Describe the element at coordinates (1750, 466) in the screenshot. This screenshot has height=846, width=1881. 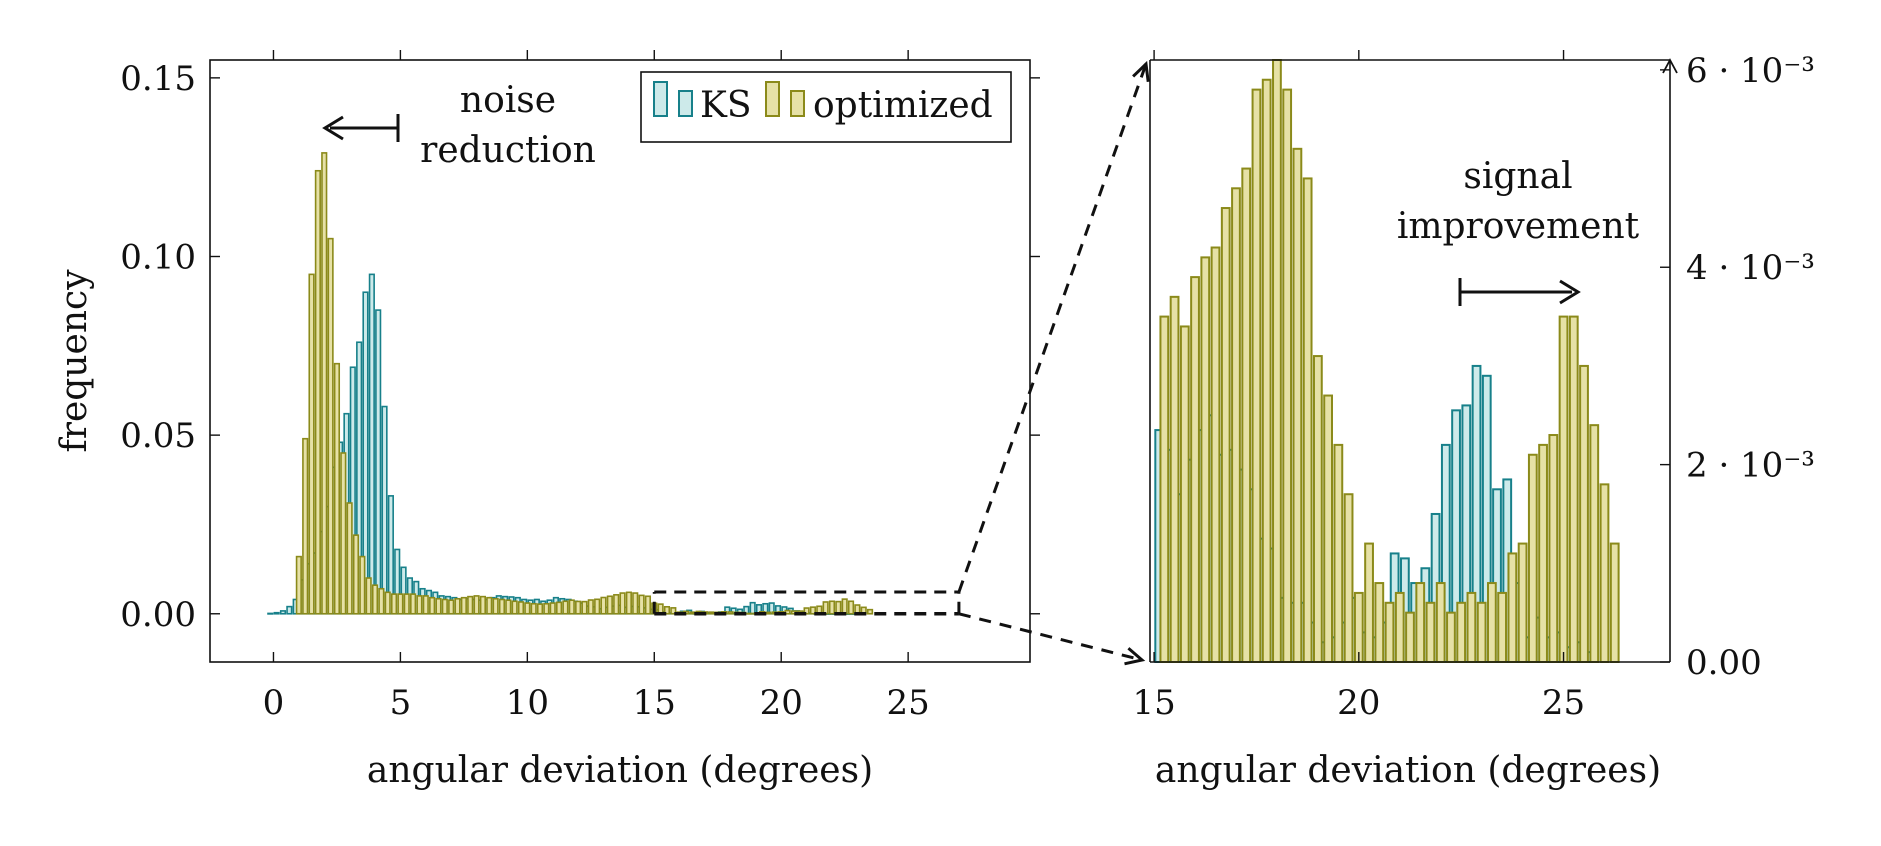
I see `zoom-y-tick-label: 2 · 10⁻³` at that location.